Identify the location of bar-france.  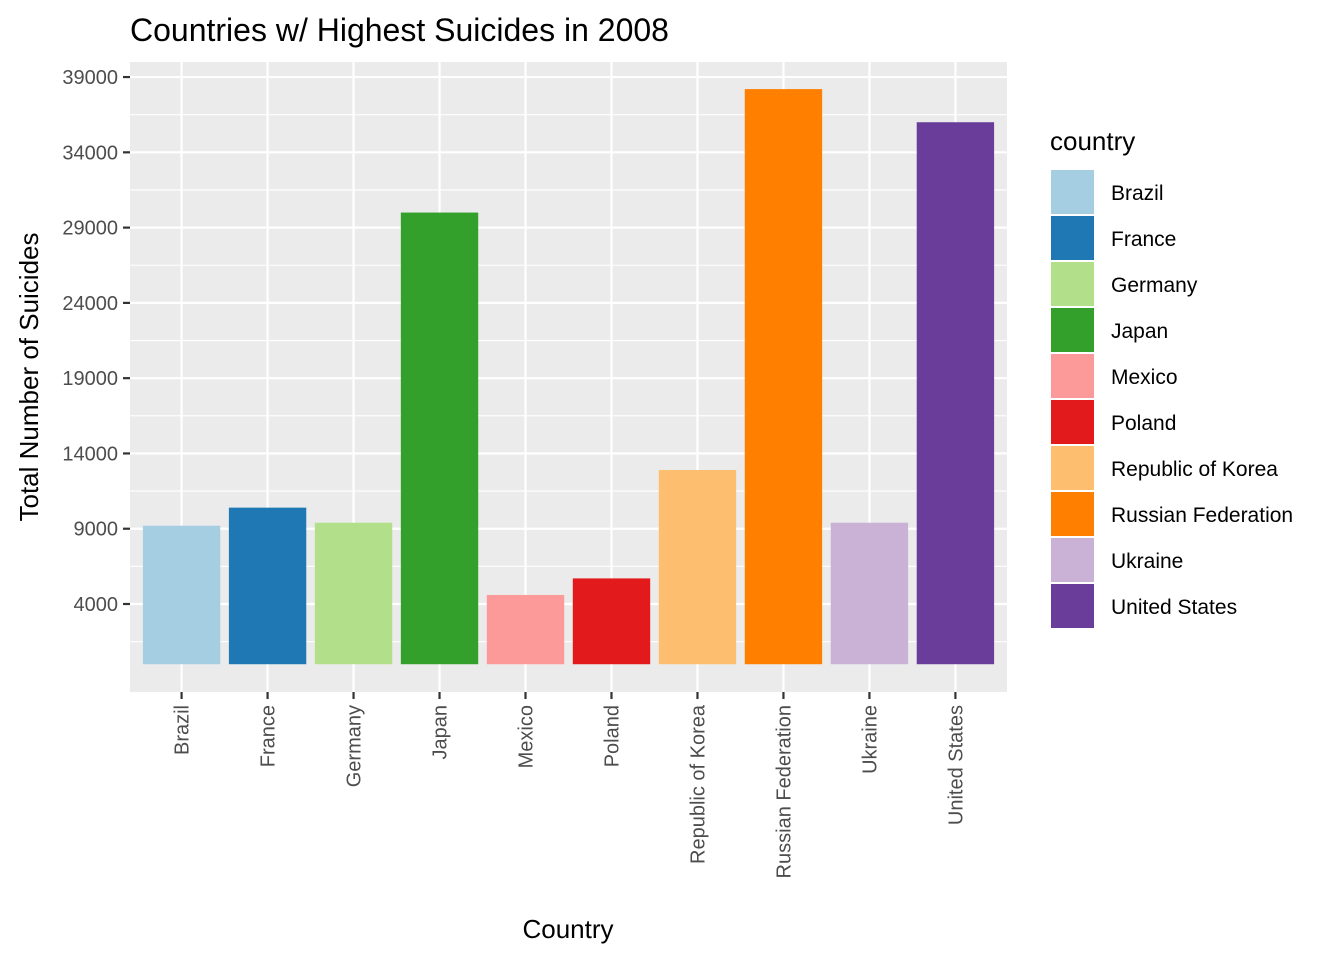
(267, 586).